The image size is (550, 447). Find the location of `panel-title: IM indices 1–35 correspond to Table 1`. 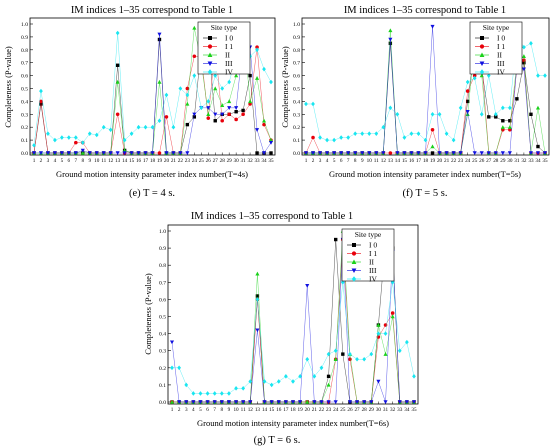

panel-title: IM indices 1–35 correspond to Table 1 is located at coordinates (425, 10).